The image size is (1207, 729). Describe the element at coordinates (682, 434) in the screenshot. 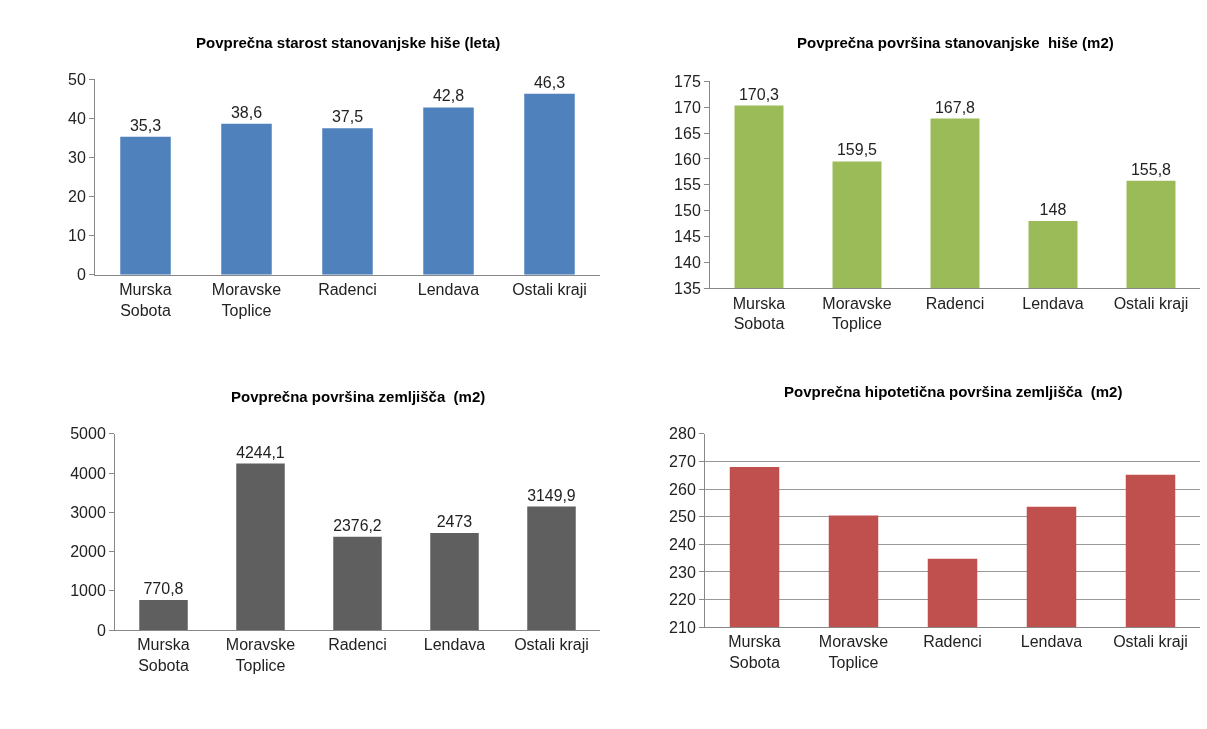

I see `y-tick-label: 280` at that location.